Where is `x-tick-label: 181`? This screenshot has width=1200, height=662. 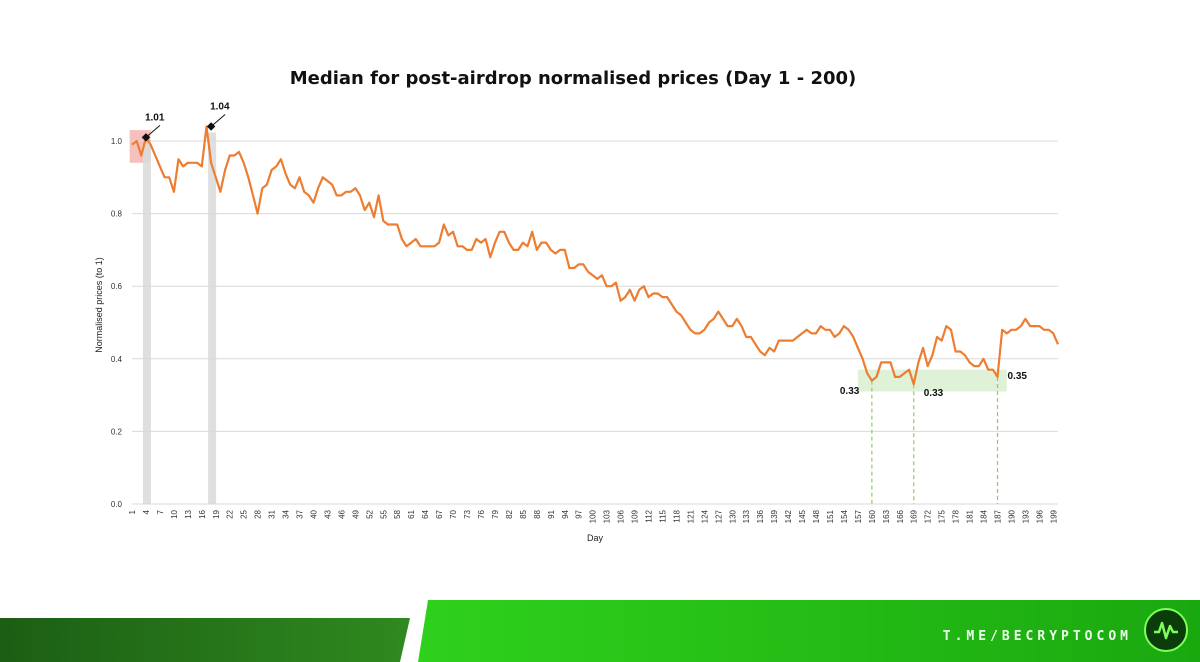
x-tick-label: 181 is located at coordinates (970, 516).